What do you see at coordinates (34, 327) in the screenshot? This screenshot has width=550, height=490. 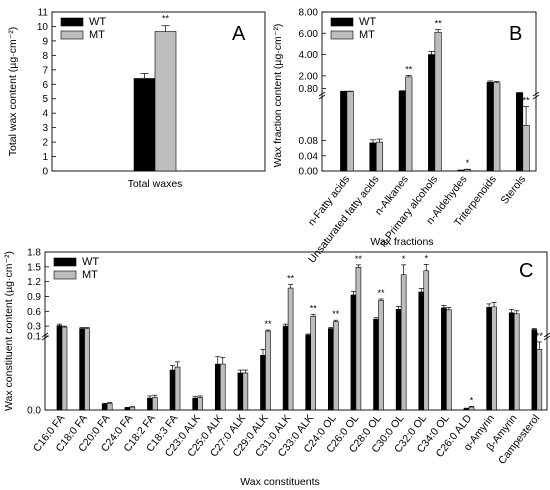 I see `y-tick-label: 0.3` at bounding box center [34, 327].